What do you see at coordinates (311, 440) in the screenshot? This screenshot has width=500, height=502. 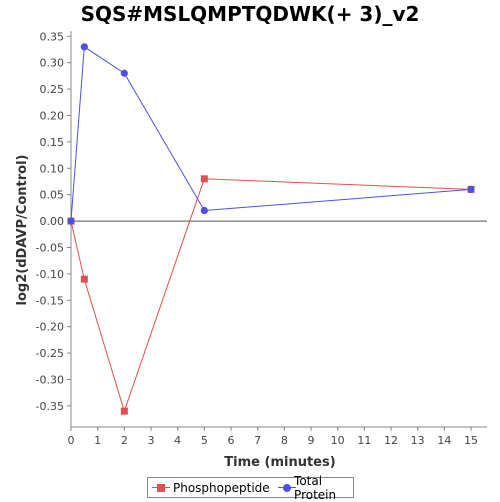 I see `x-tick-label: 9` at bounding box center [311, 440].